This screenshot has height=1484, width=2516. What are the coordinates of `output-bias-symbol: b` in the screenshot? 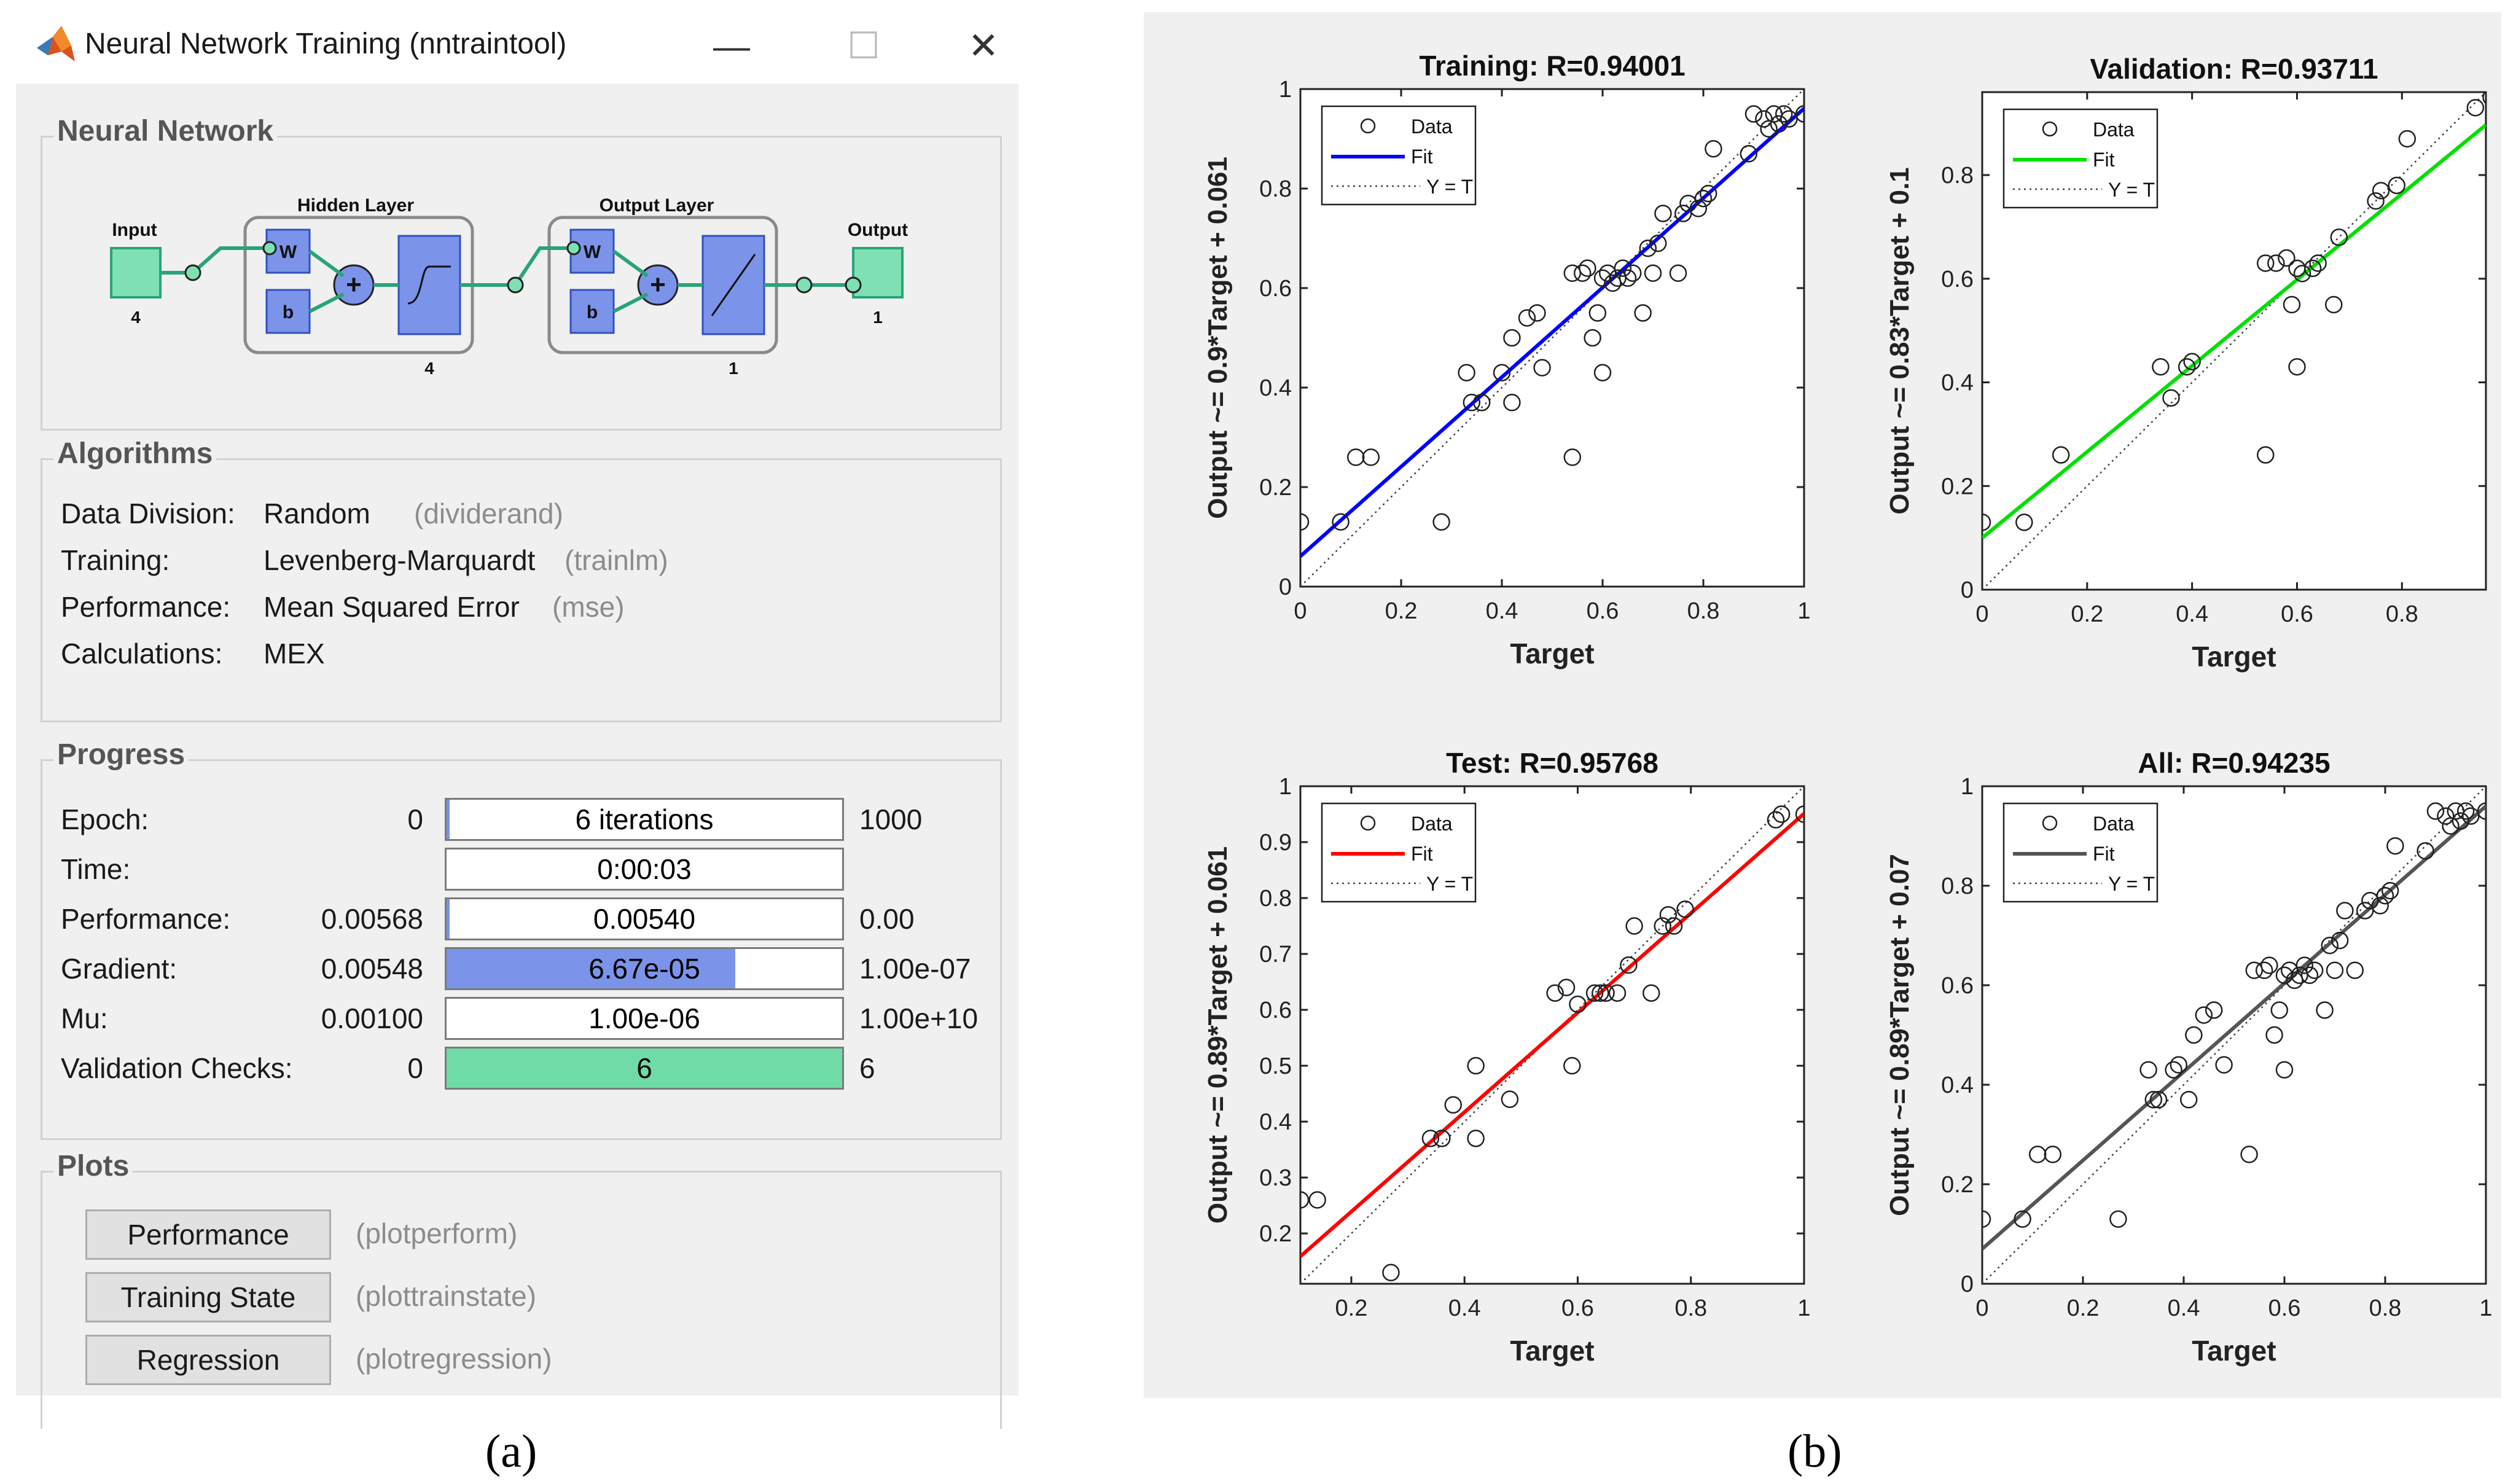 It's located at (592, 312).